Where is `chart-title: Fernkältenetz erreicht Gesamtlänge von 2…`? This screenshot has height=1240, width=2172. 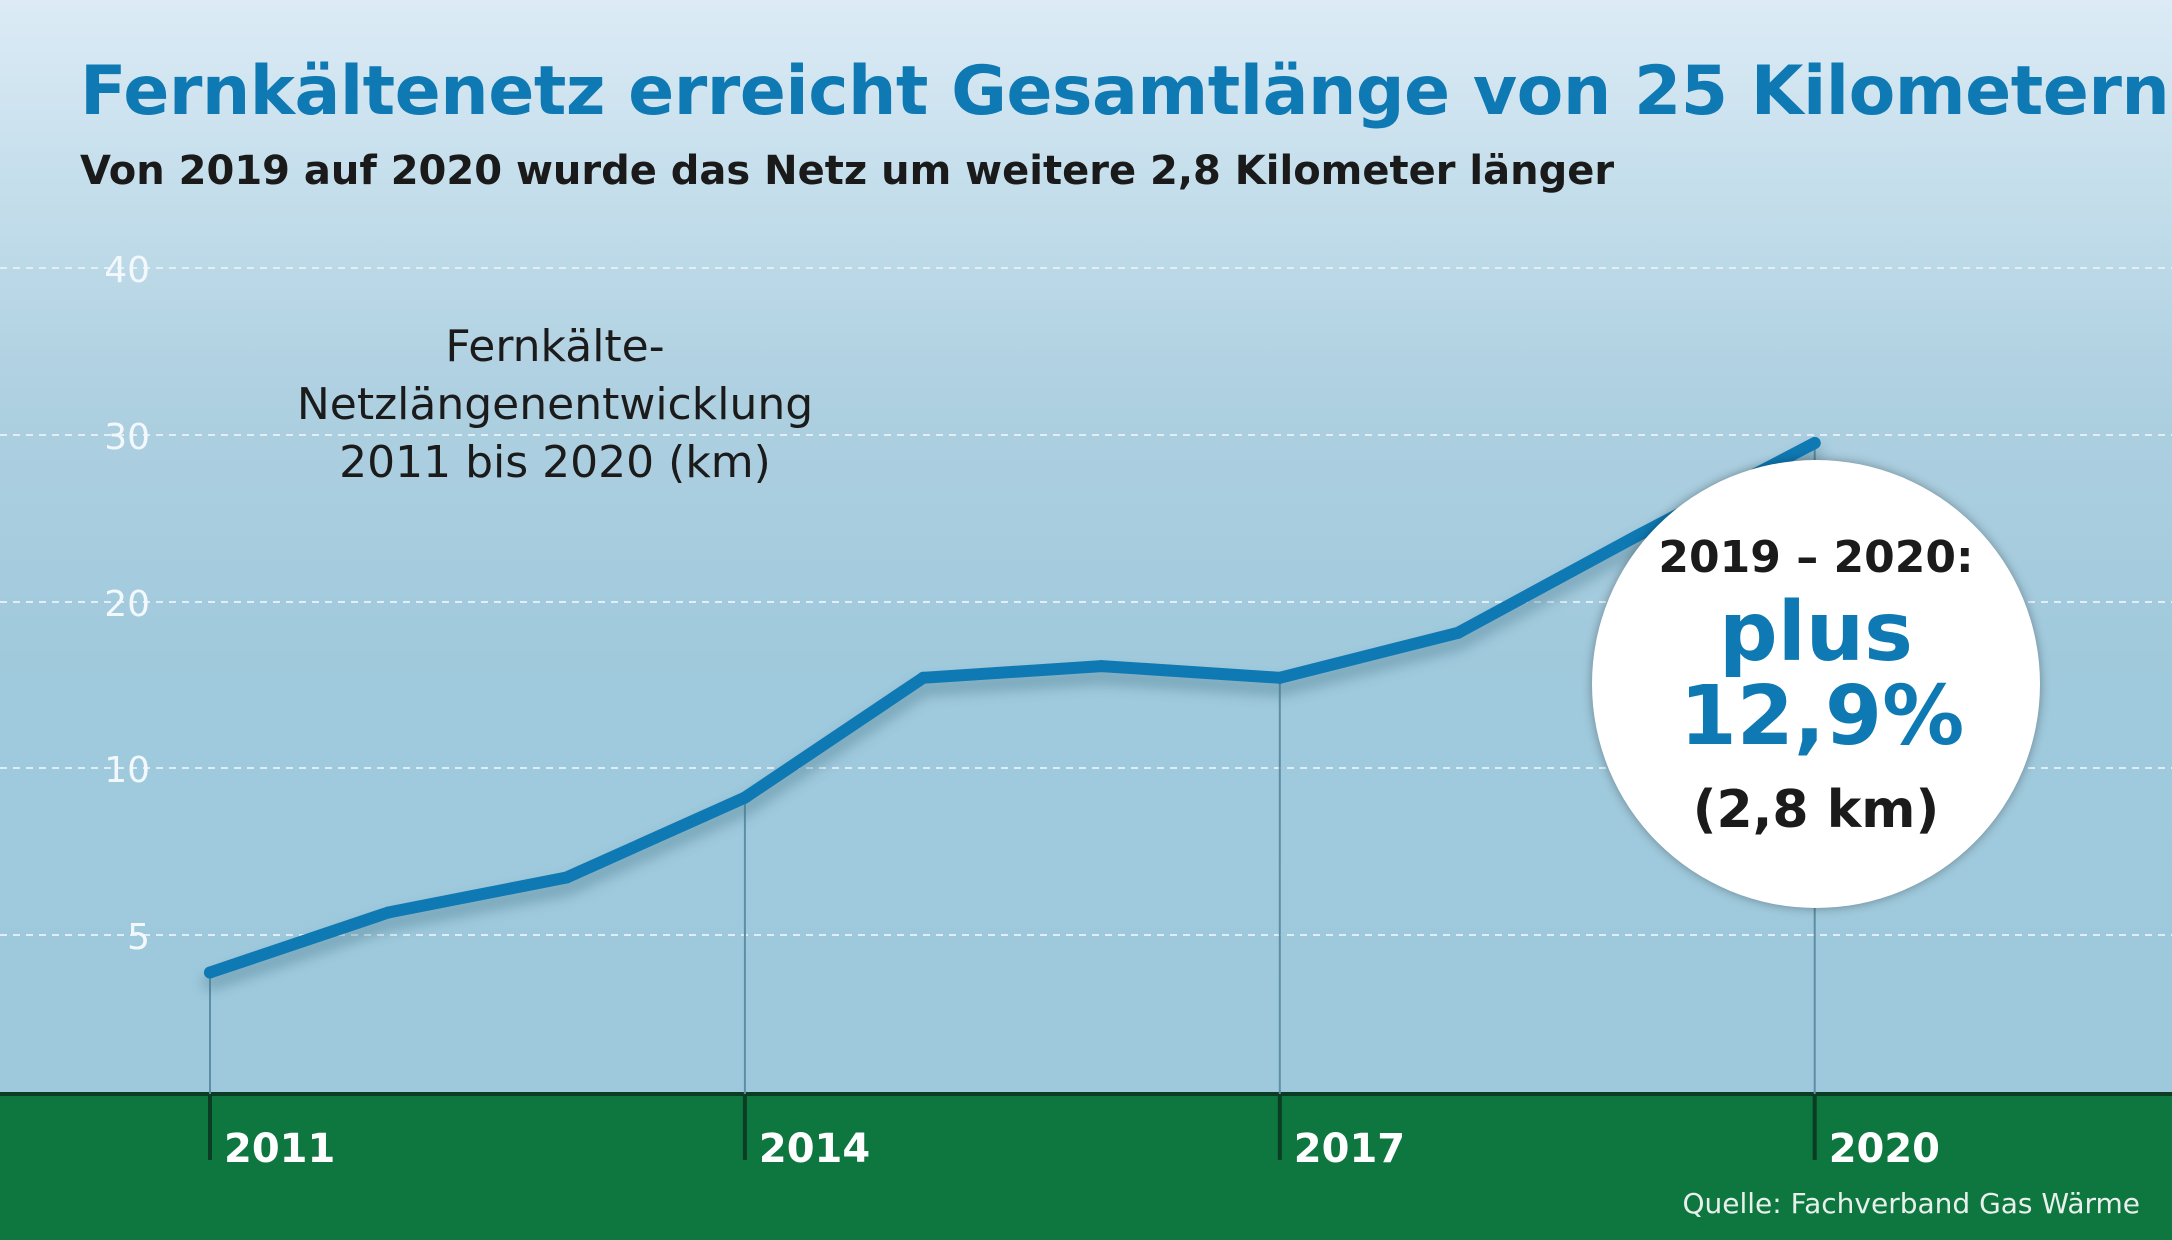 chart-title: Fernkältenetz erreicht Gesamtlänge von 2… is located at coordinates (1125, 91).